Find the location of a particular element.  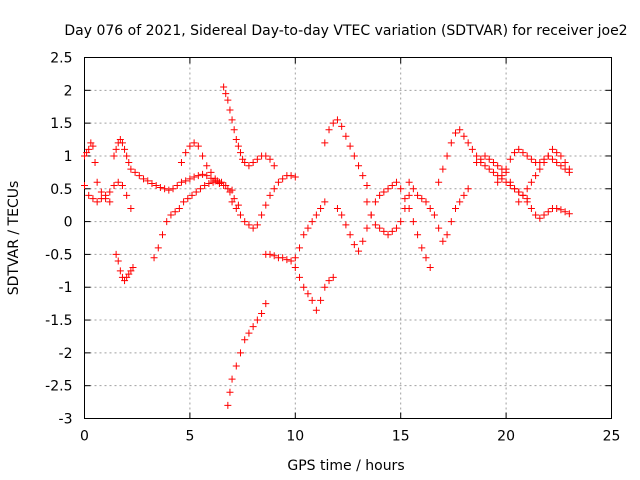

y-tick-label: -2.5 is located at coordinates (58, 387).